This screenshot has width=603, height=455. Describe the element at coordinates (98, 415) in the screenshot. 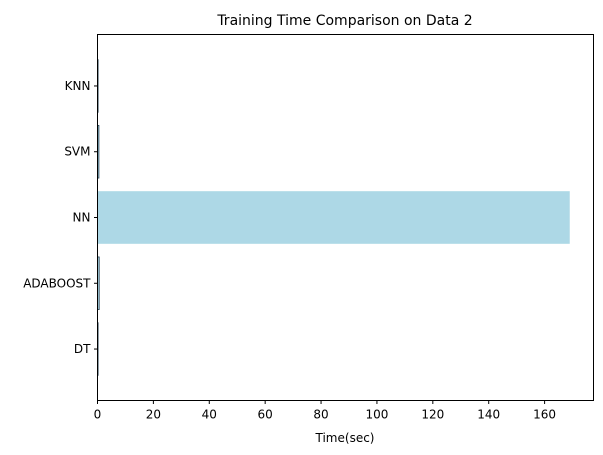

I see `x-tick-label: 0` at that location.